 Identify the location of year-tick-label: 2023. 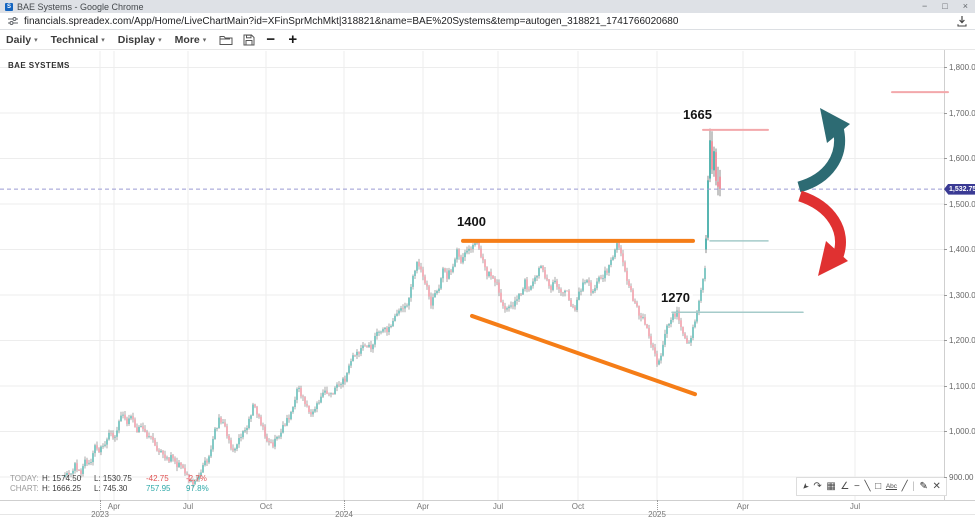
(100, 514).